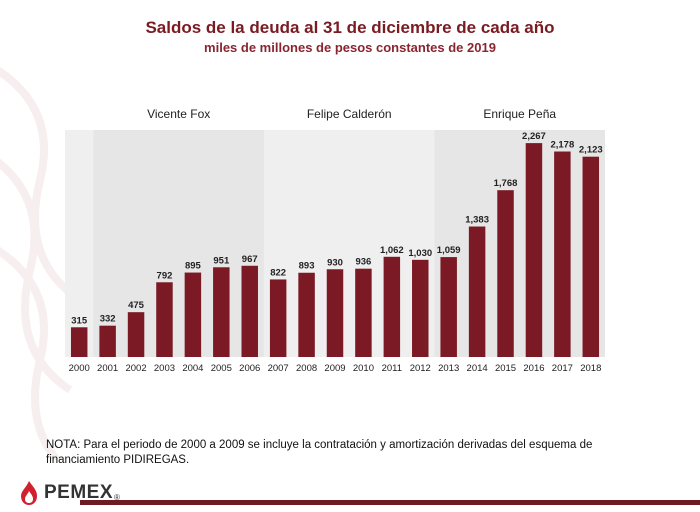  I want to click on x-tick-label: 2014, so click(477, 368).